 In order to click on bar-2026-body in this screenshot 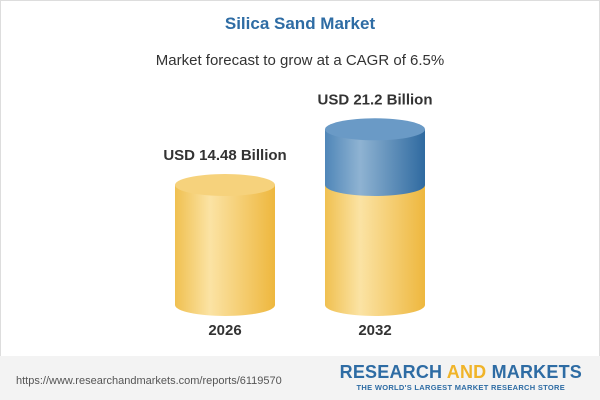, I will do `click(225, 250)`.